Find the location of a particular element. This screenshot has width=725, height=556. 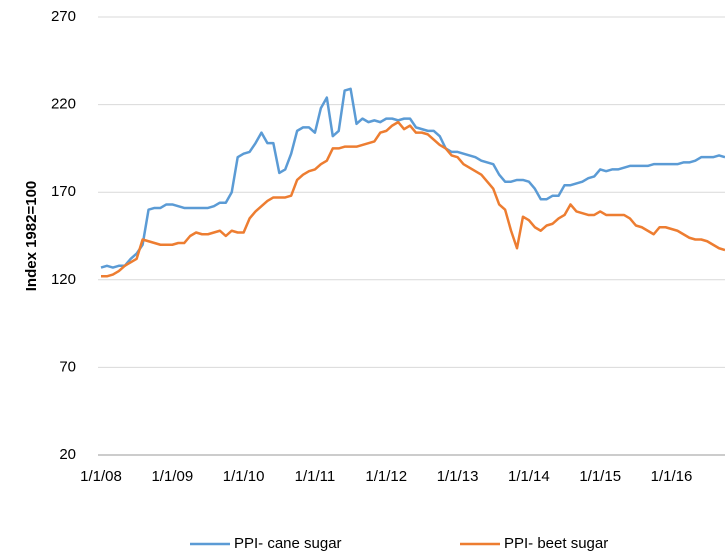

legend-label: PPI- cane sugar is located at coordinates (288, 543).